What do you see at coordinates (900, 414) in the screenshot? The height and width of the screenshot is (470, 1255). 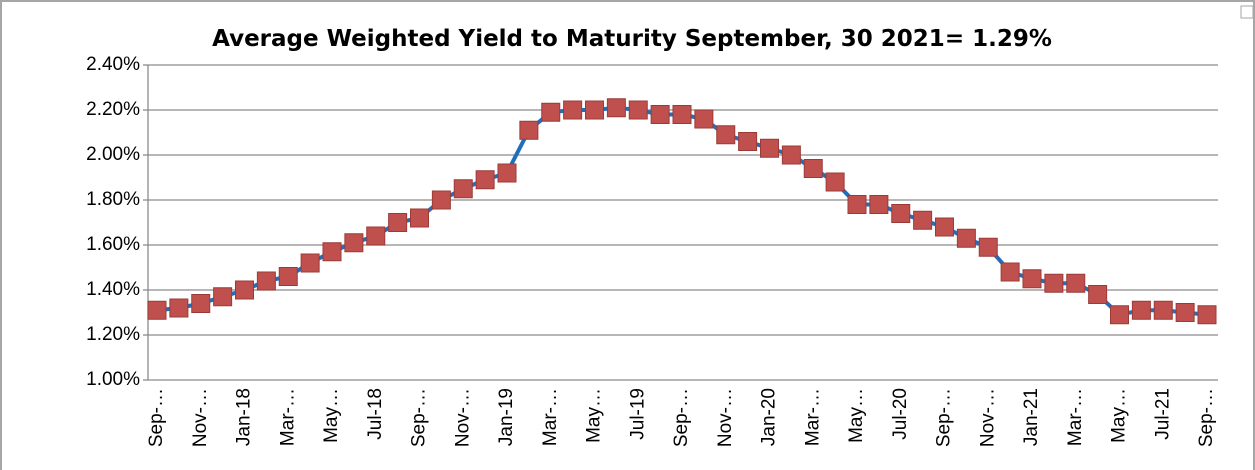 I see `x-tick-label: Jul-20` at bounding box center [900, 414].